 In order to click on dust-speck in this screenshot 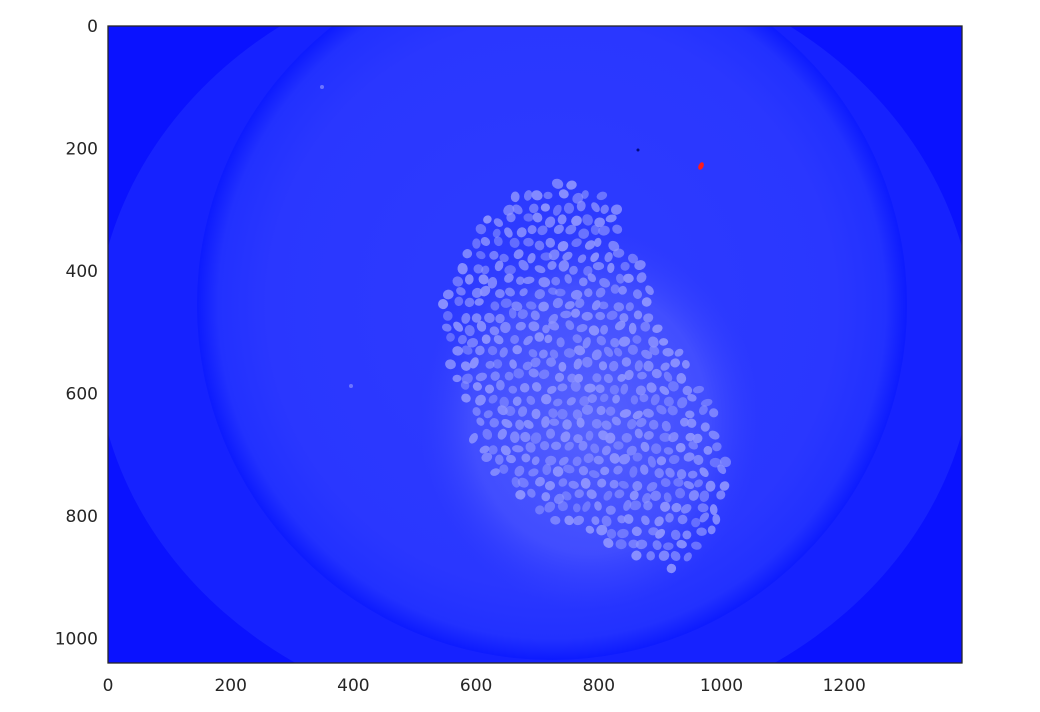, I will do `click(351, 386)`.